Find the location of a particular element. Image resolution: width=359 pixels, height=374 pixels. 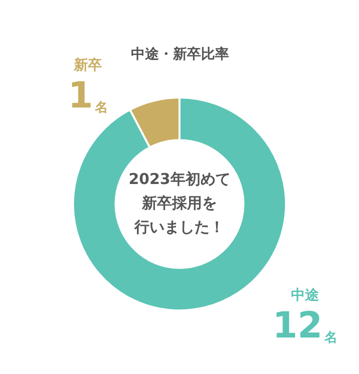

slice-label: 新卒 is located at coordinates (87, 65).